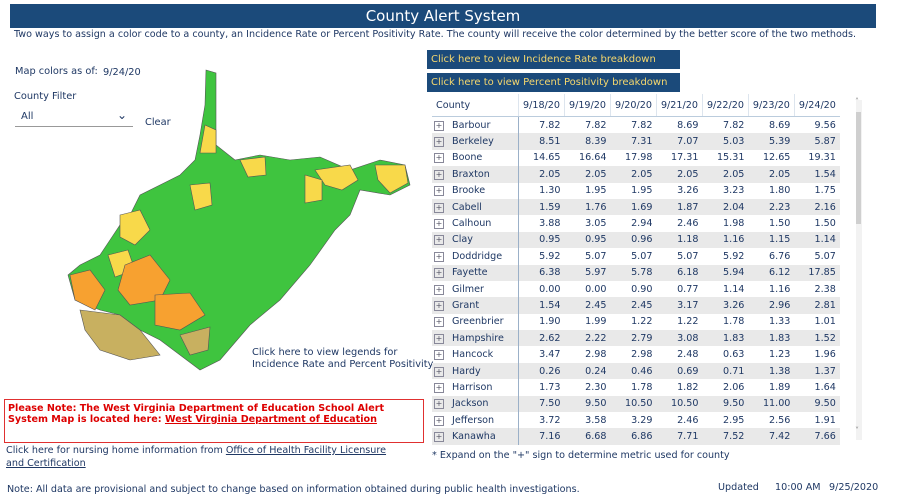  What do you see at coordinates (780, 387) in the screenshot?
I see `value-cell: 1.89` at bounding box center [780, 387].